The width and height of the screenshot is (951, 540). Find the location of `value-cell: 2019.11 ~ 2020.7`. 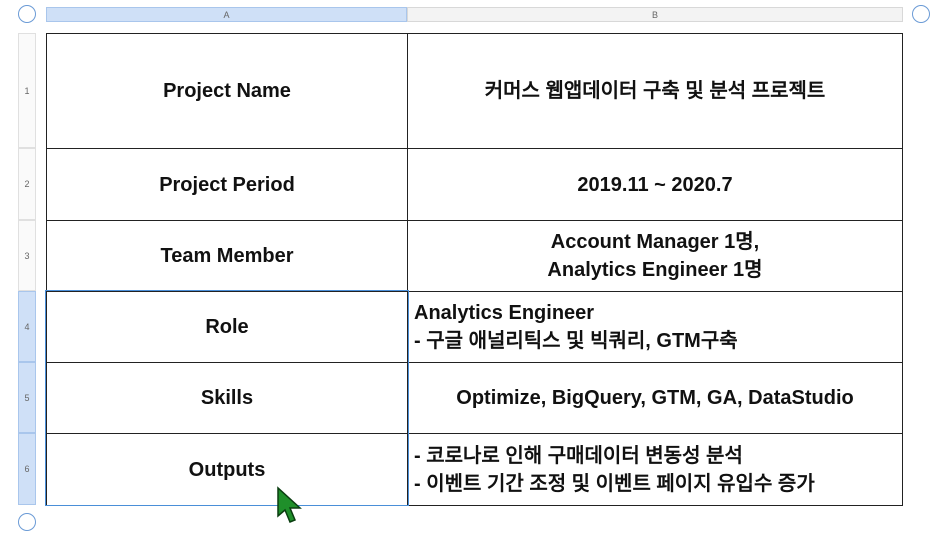

value-cell: 2019.11 ~ 2020.7 is located at coordinates (655, 184).